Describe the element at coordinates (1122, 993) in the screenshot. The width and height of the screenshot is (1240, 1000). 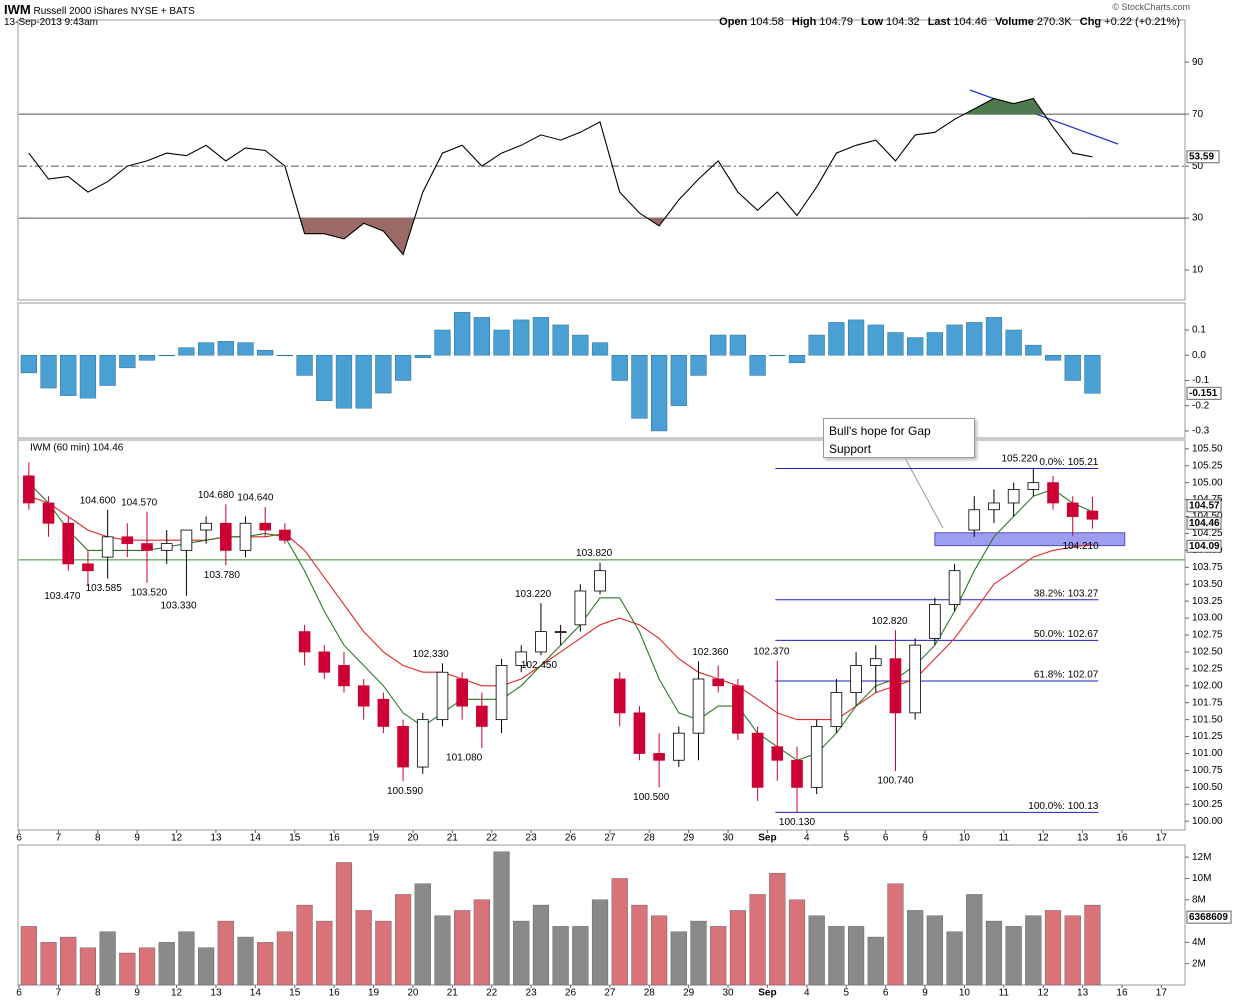
I see `x-tick-label: 16` at that location.